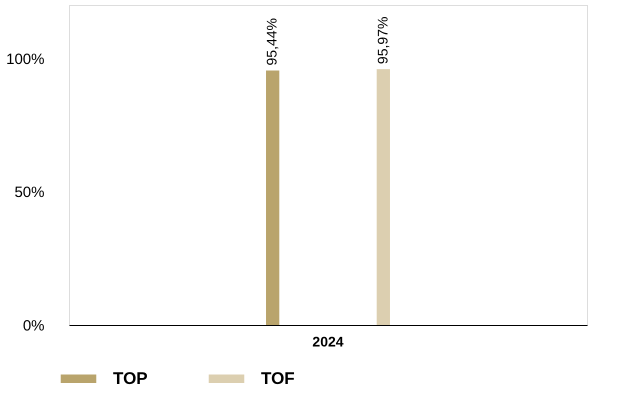  Describe the element at coordinates (29, 193) in the screenshot. I see `y-tick-label: 50%` at that location.